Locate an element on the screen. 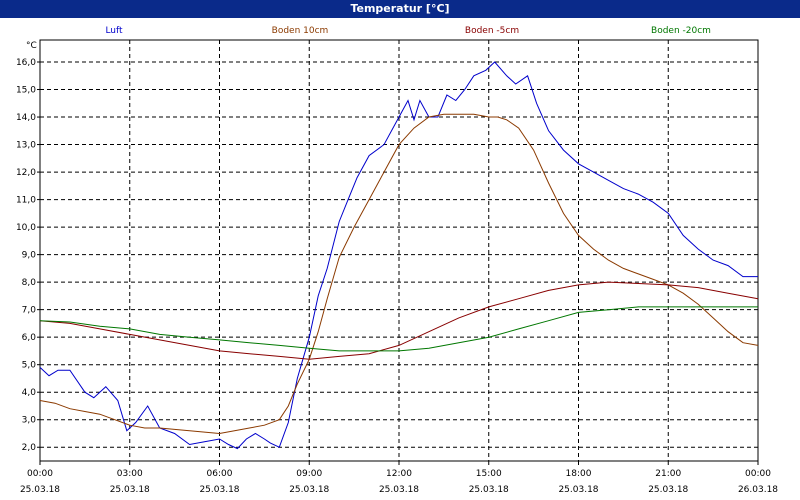  y-axis-unit-label: °C is located at coordinates (31, 46).